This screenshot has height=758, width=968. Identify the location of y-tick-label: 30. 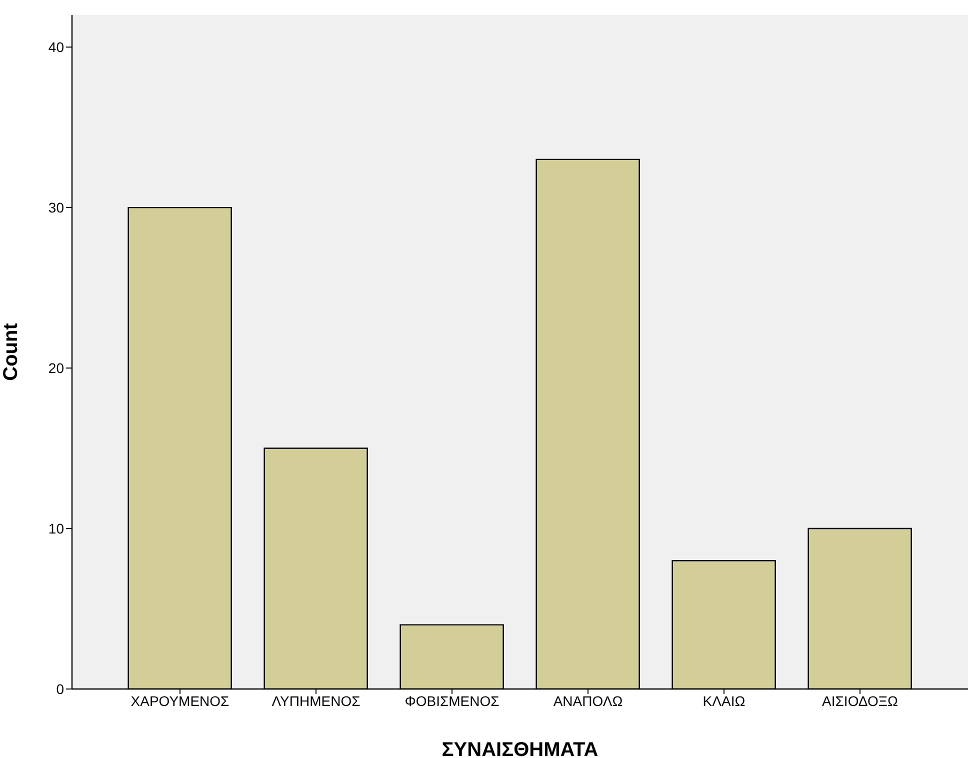
(56, 208).